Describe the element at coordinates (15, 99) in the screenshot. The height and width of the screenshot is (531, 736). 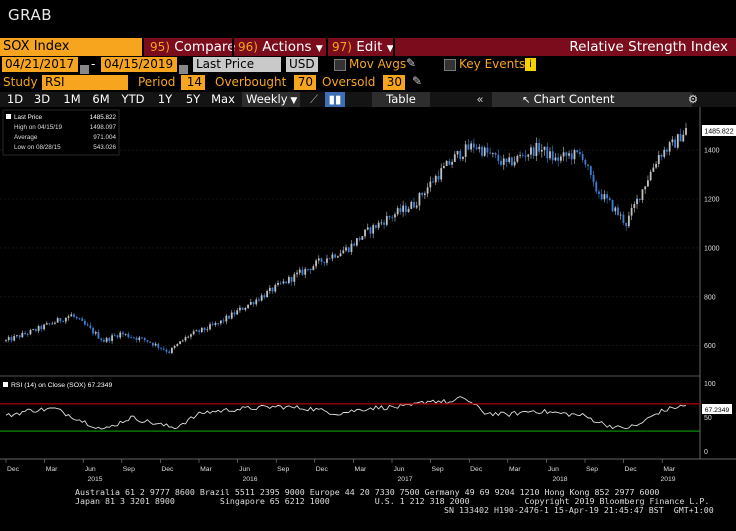
I see `range-button: 1D` at that location.